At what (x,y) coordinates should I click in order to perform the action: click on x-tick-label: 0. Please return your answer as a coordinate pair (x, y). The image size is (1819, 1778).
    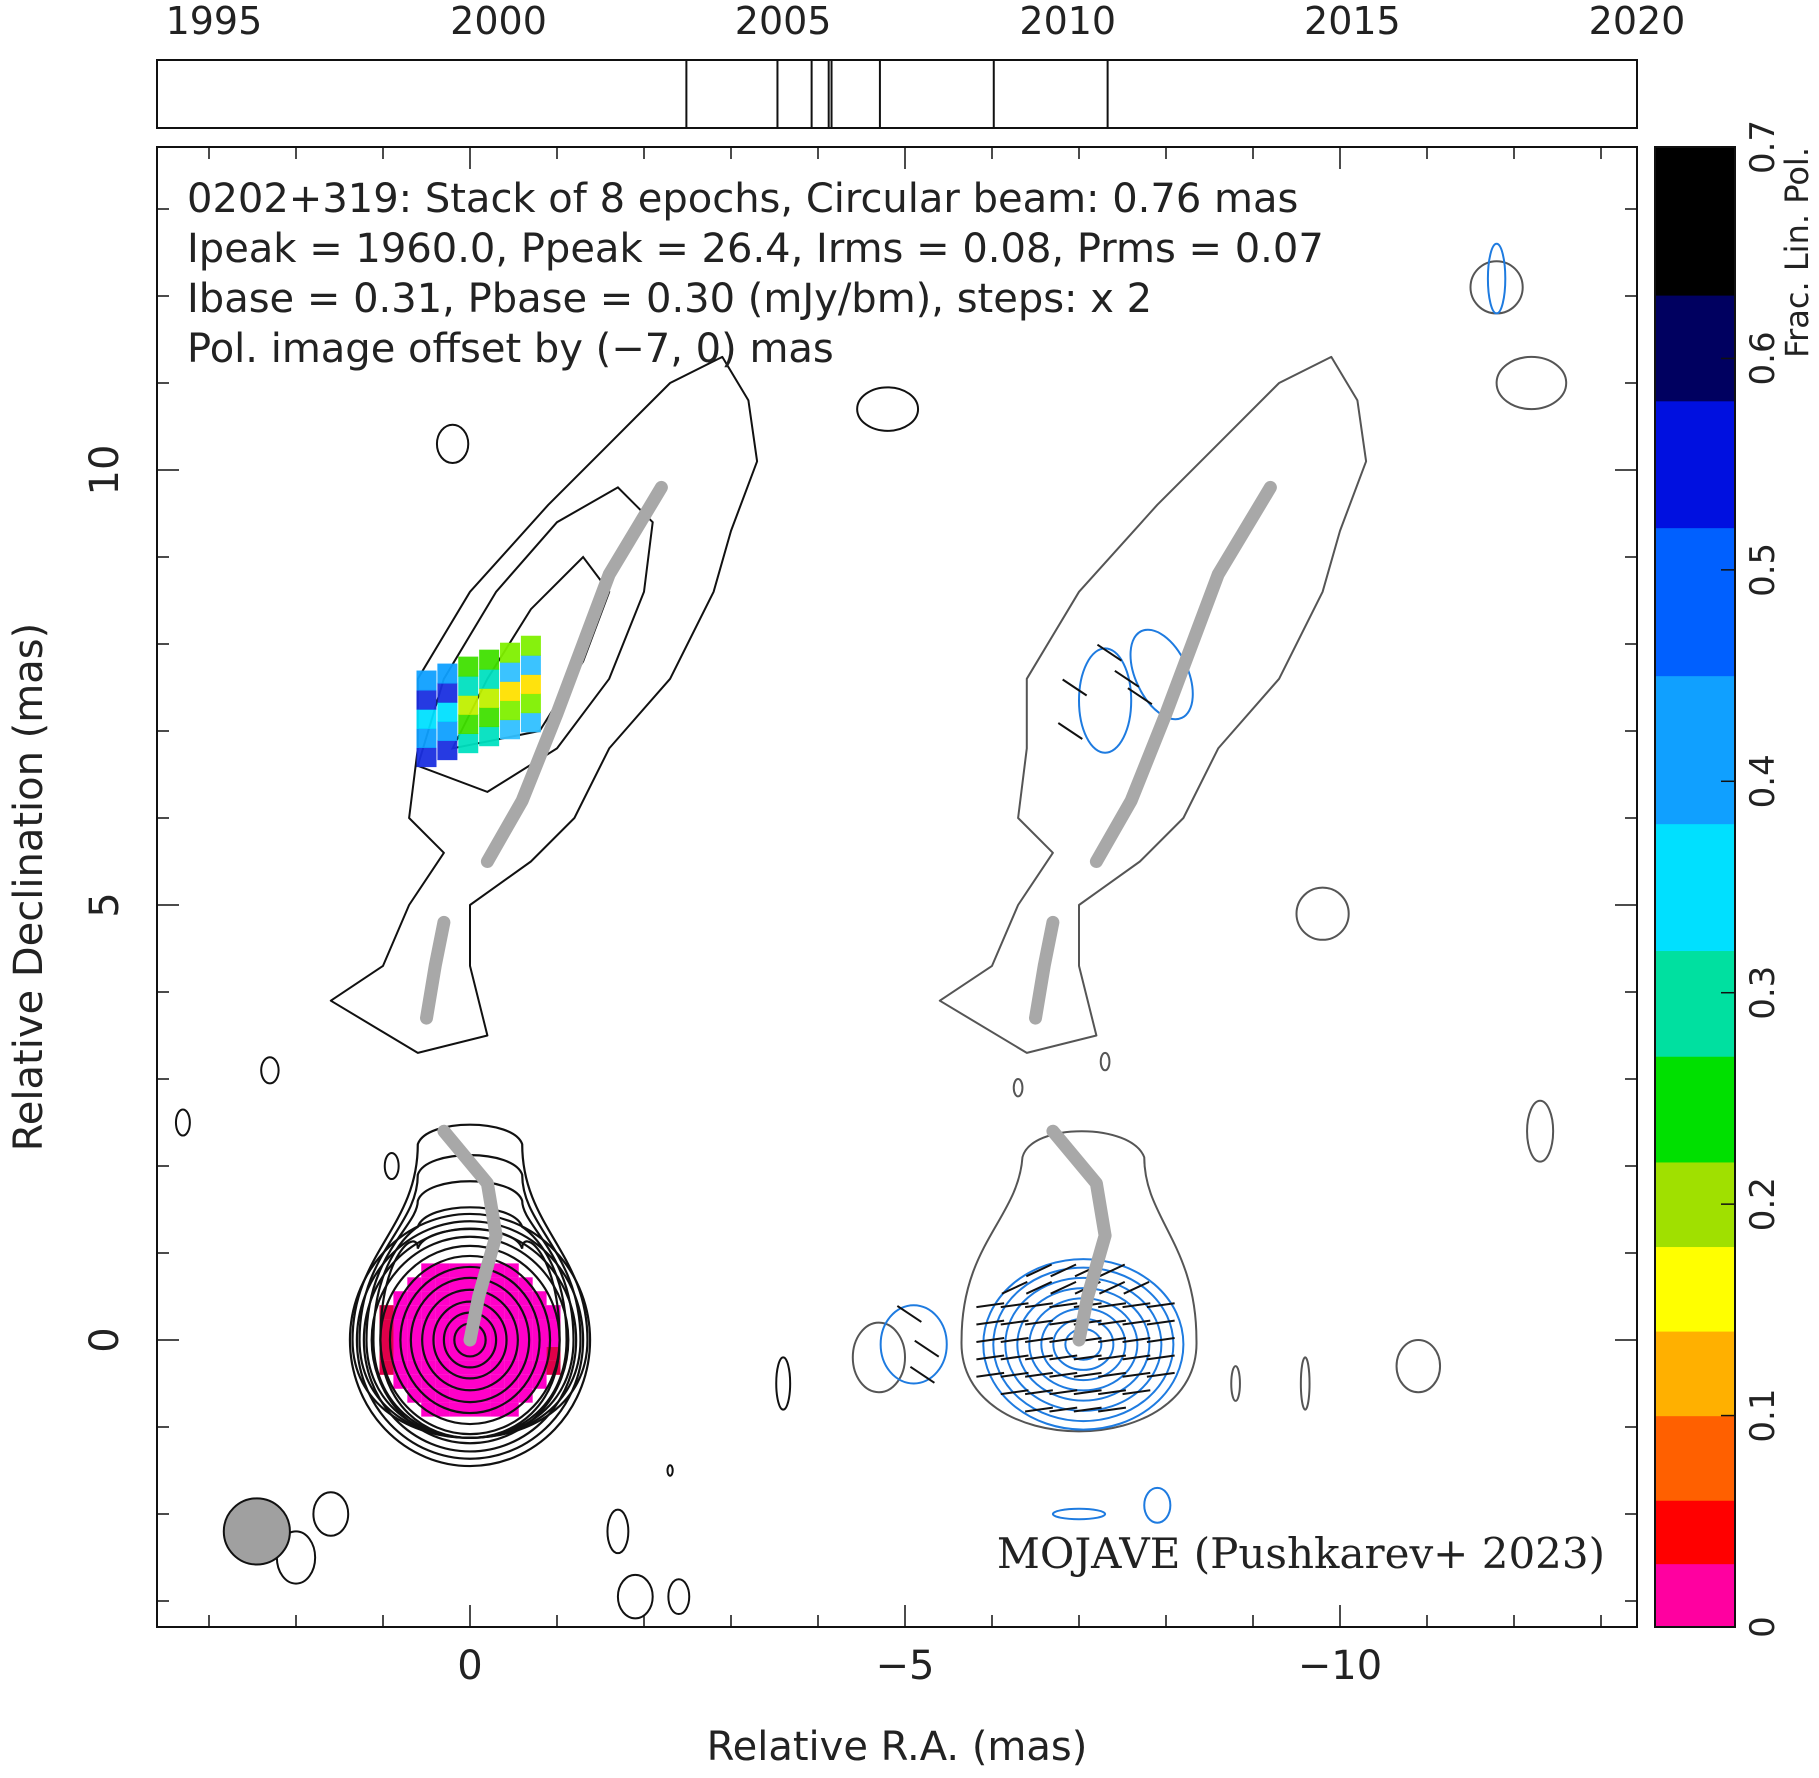
    Looking at the image, I should click on (469, 1666).